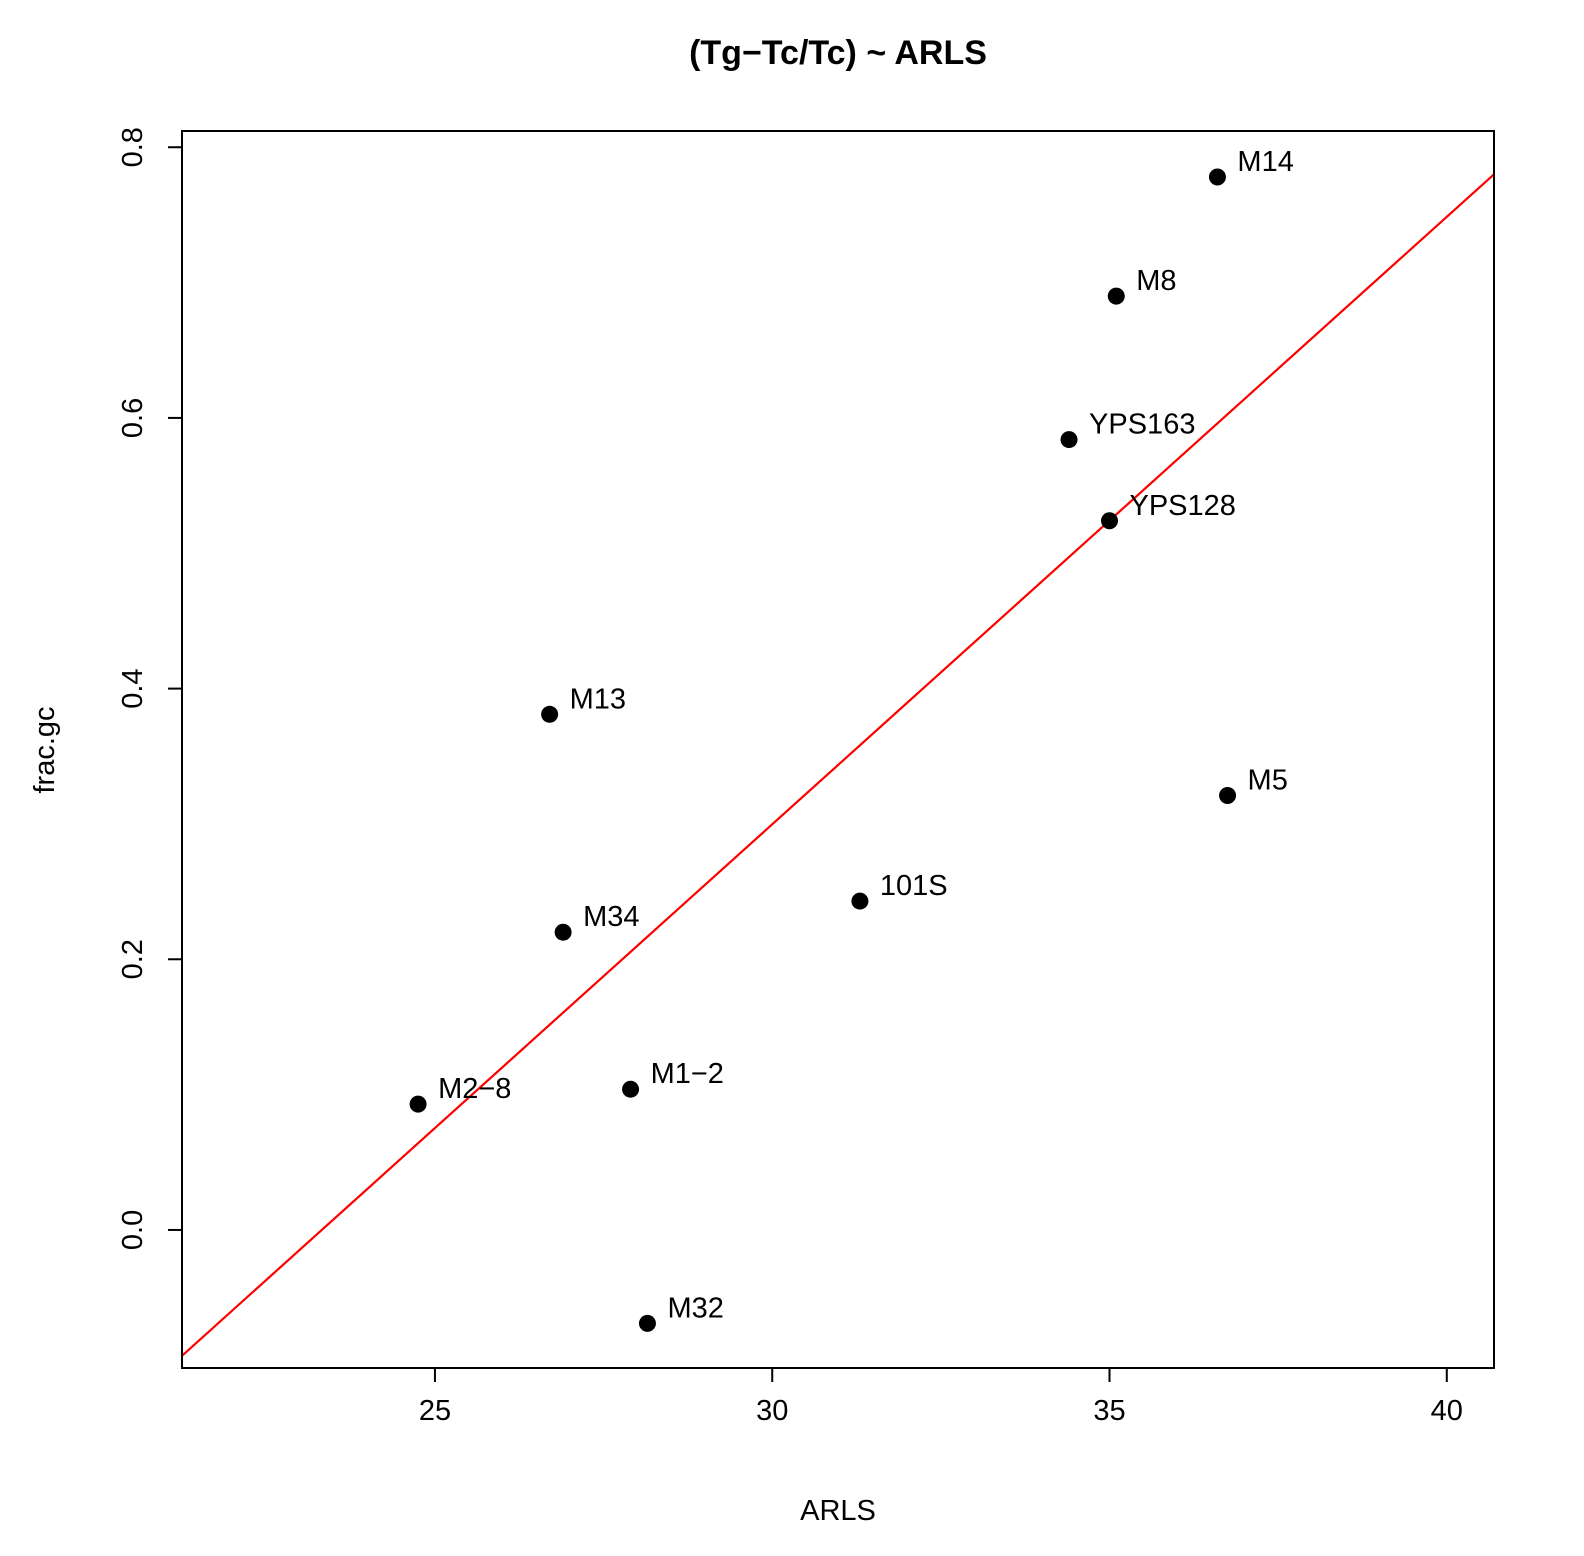  I want to click on data-point-label: M32, so click(695, 1308).